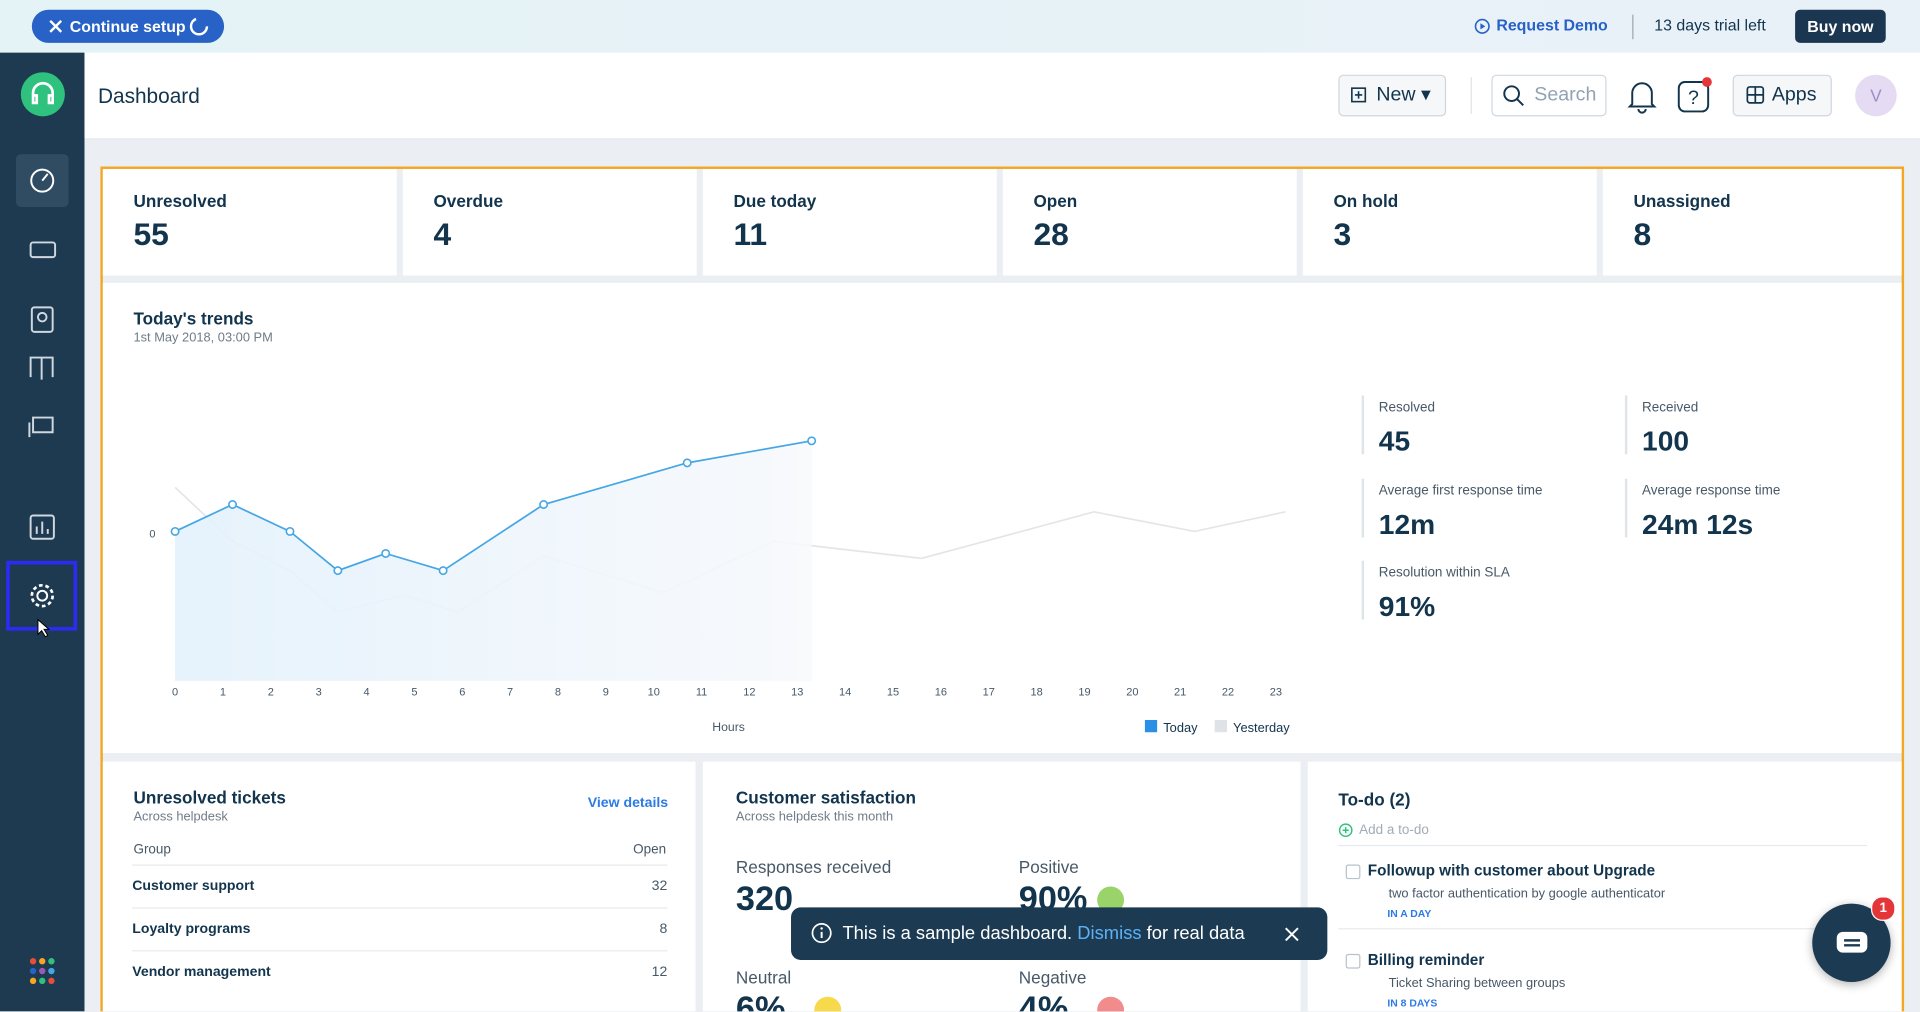 The width and height of the screenshot is (1920, 1012). I want to click on stat-label: Overdue, so click(468, 201).